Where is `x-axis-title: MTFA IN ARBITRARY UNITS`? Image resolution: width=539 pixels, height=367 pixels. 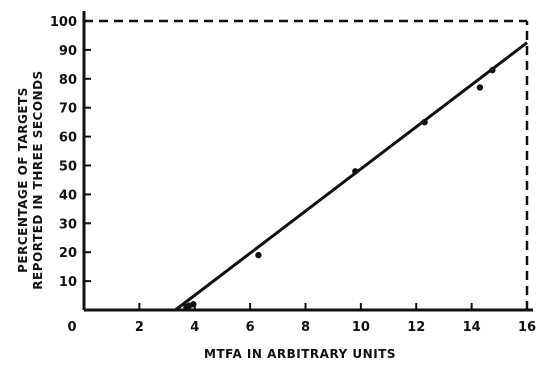 x-axis-title: MTFA IN ARBITRARY UNITS is located at coordinates (300, 354).